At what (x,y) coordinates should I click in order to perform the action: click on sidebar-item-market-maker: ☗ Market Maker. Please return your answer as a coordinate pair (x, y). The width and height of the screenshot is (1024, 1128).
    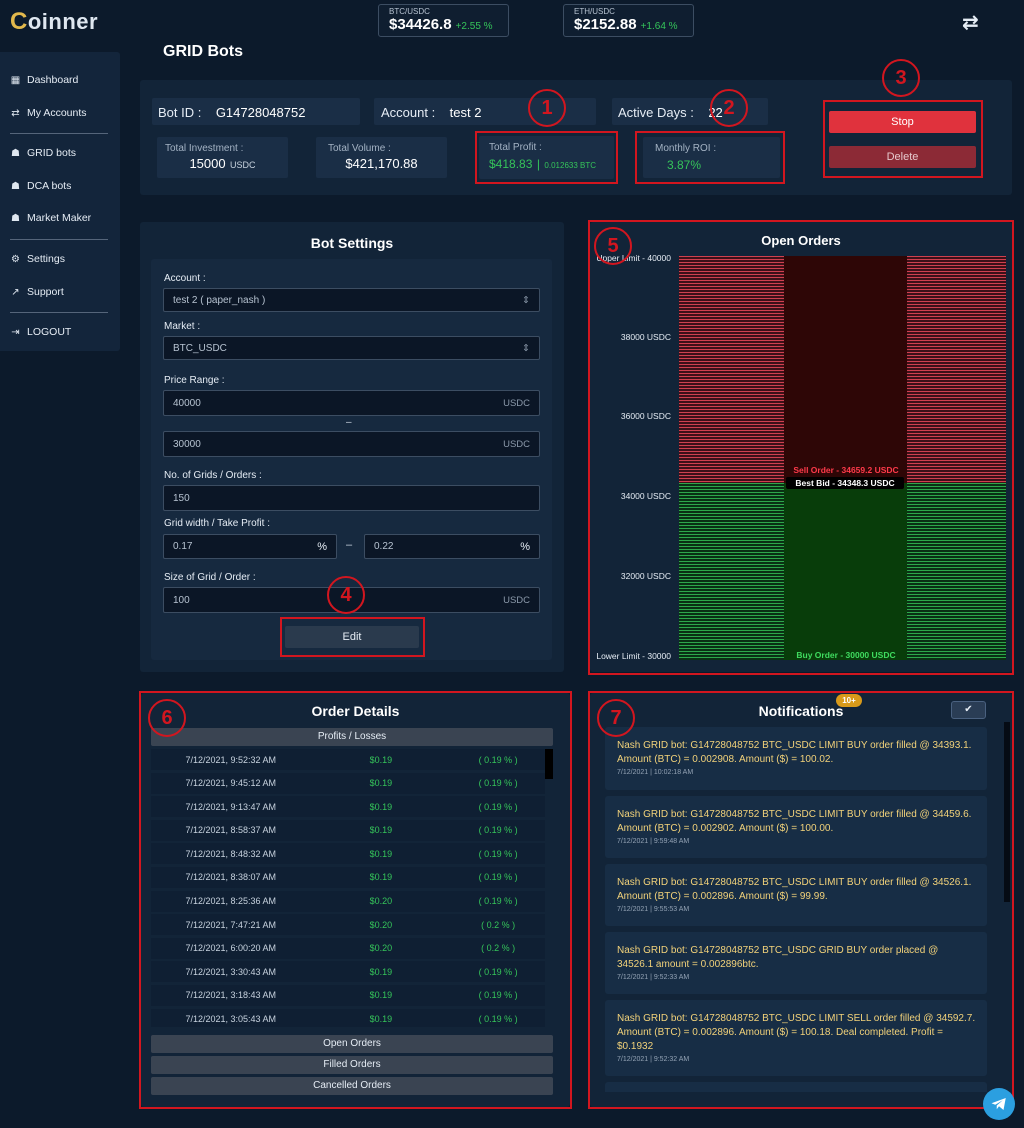
    Looking at the image, I should click on (50, 218).